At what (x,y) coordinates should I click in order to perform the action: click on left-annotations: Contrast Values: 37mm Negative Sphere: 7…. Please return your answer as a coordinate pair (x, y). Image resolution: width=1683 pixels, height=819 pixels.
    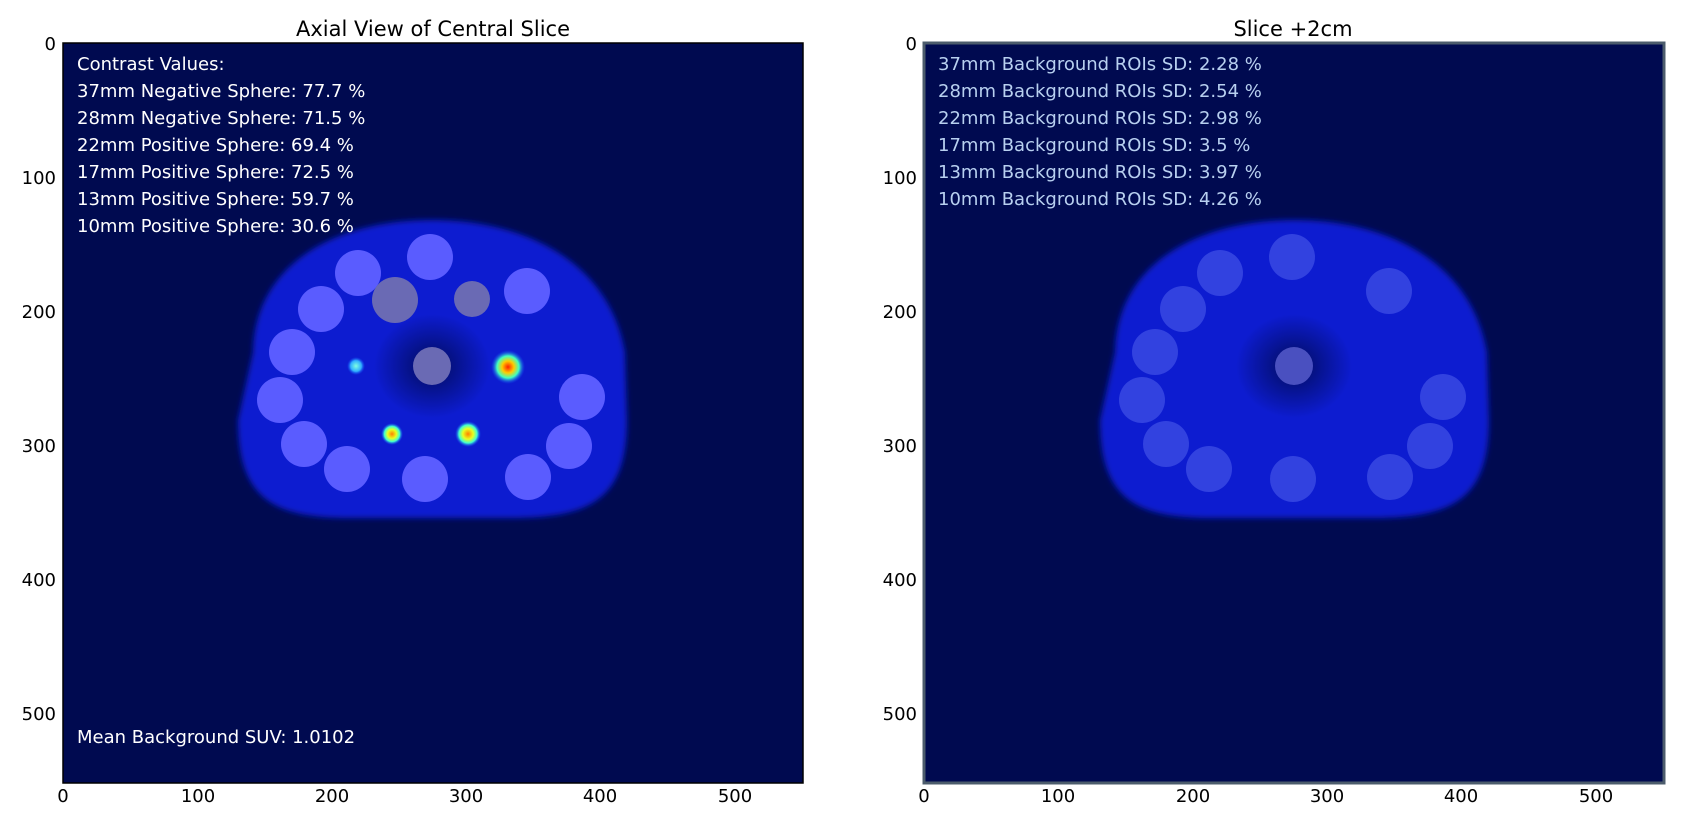
    Looking at the image, I should click on (221, 401).